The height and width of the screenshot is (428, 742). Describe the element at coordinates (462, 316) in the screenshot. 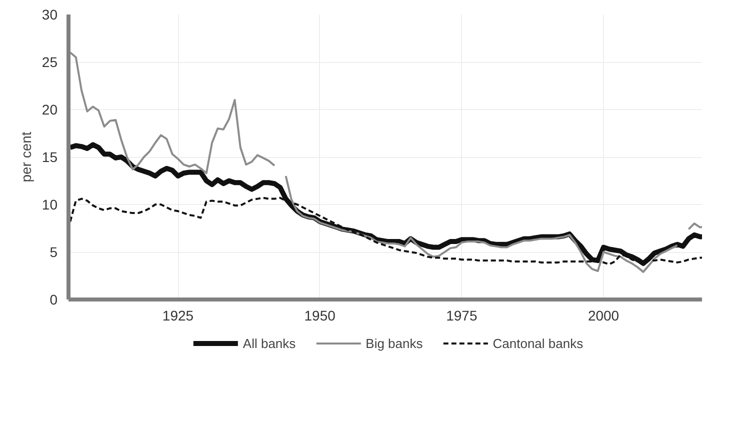

I see `x-tick-label: 1975` at that location.